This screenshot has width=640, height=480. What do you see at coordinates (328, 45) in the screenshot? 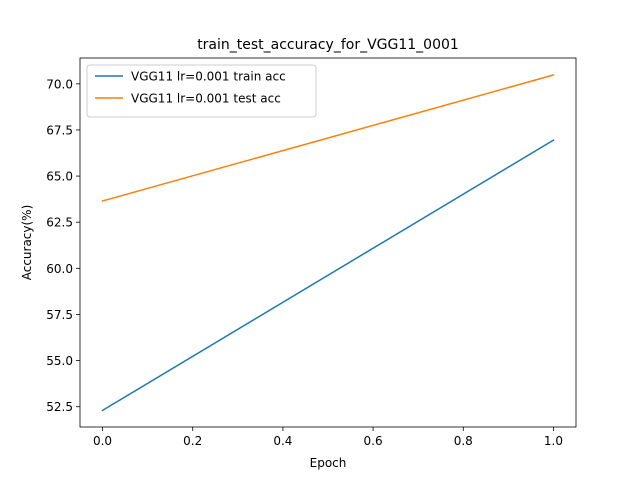
I see `chart-title: train_test_accuracy_for_VGG11_0001` at bounding box center [328, 45].